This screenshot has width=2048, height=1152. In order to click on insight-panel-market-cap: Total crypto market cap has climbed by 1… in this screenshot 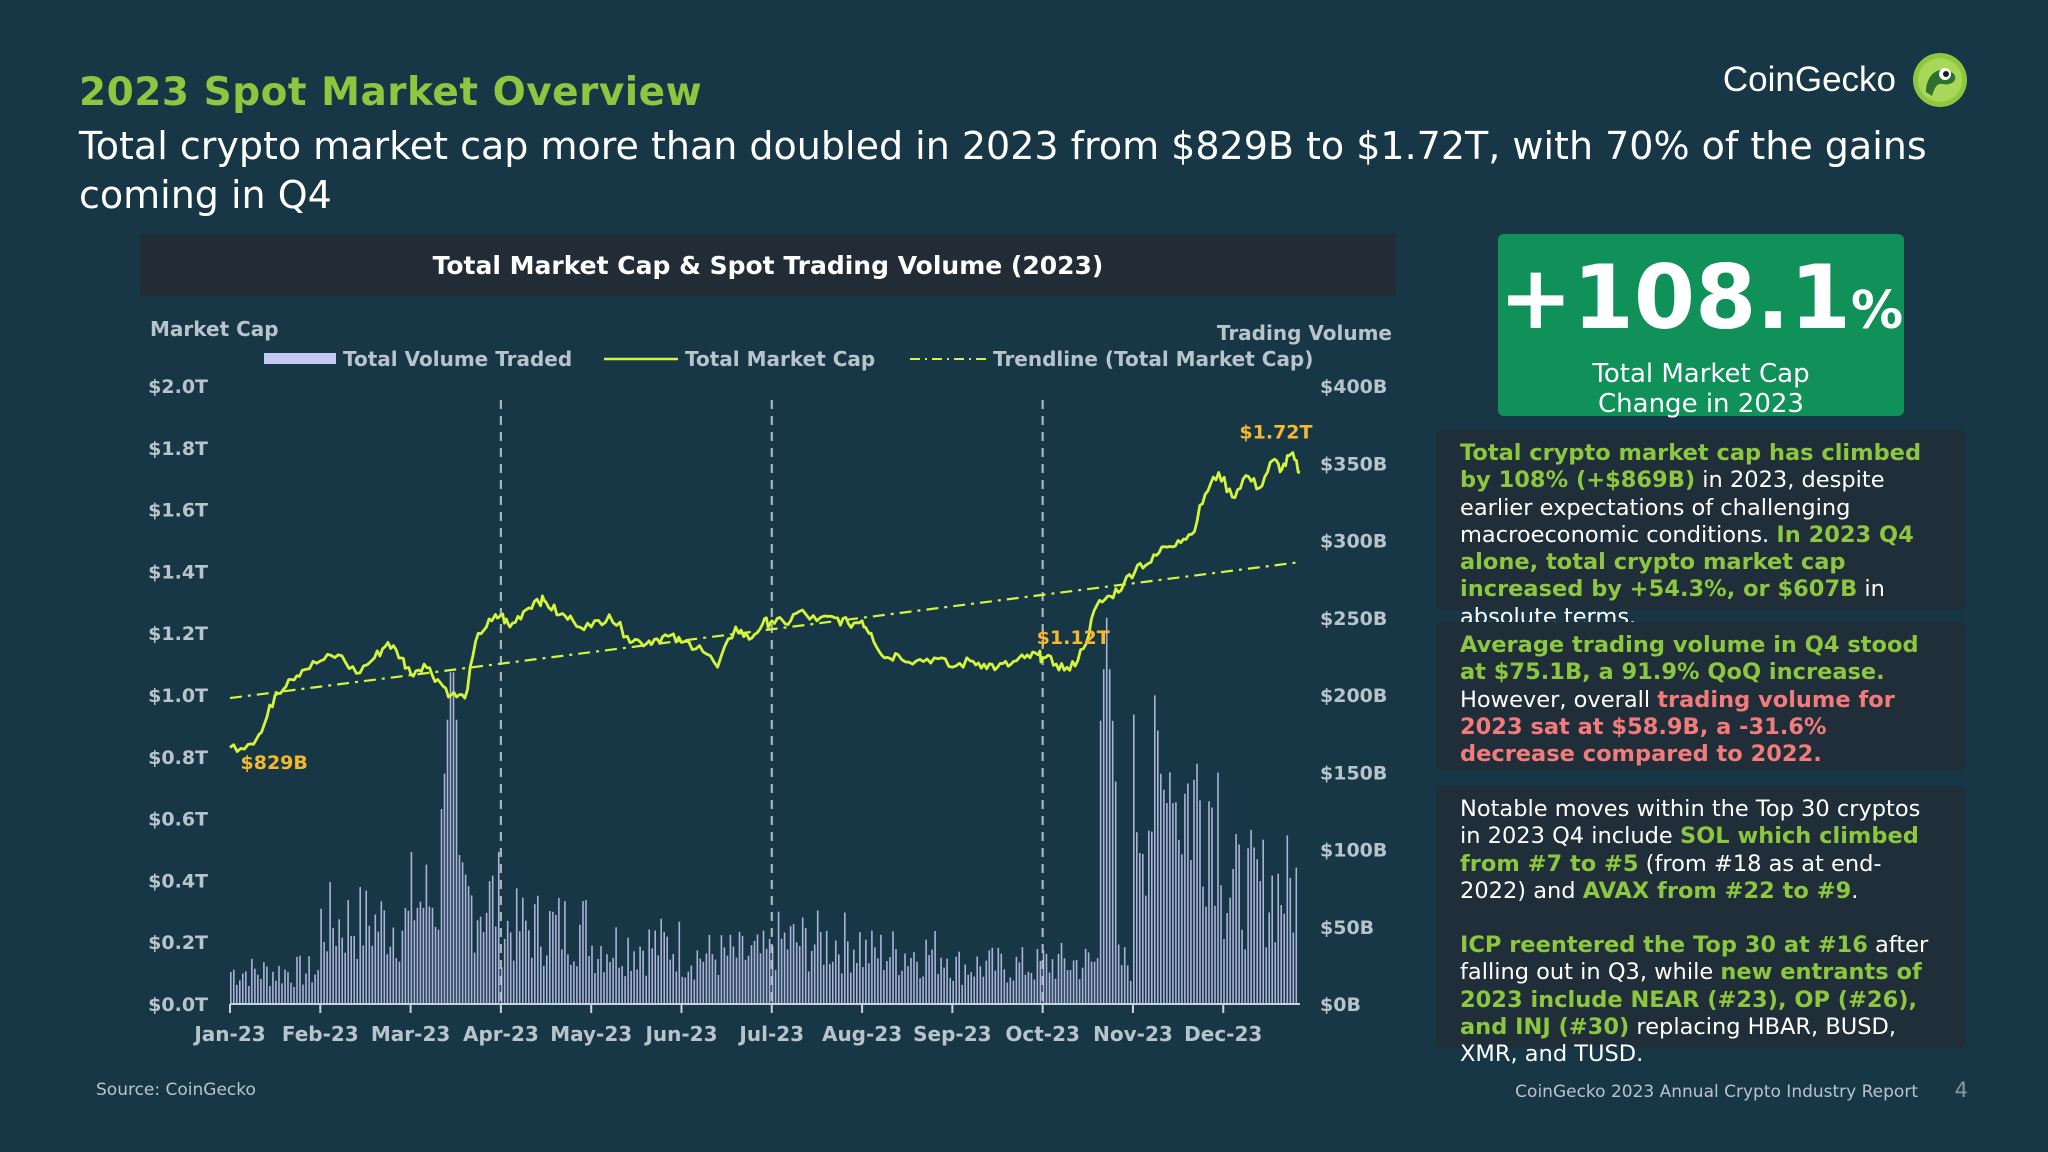, I will do `click(1701, 530)`.